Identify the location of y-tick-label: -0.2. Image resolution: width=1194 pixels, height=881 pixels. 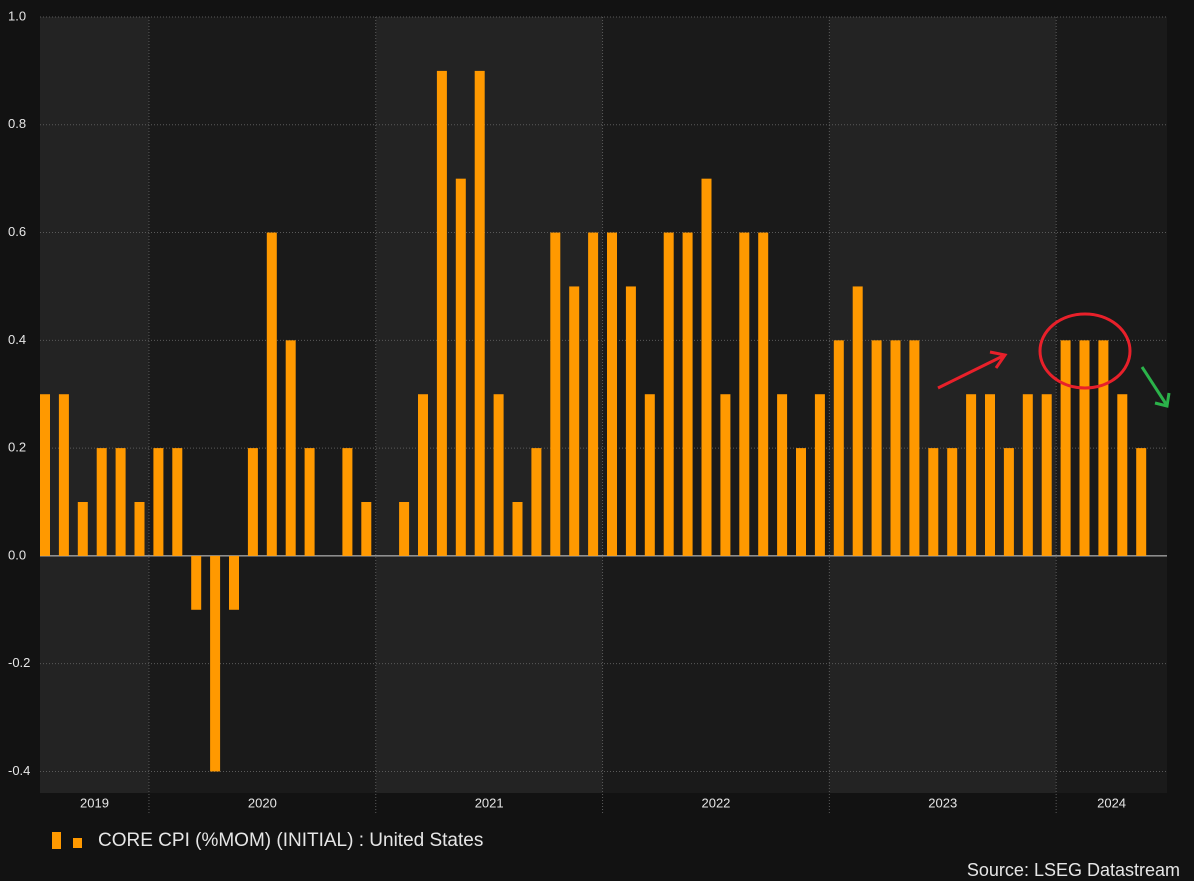
(19, 662).